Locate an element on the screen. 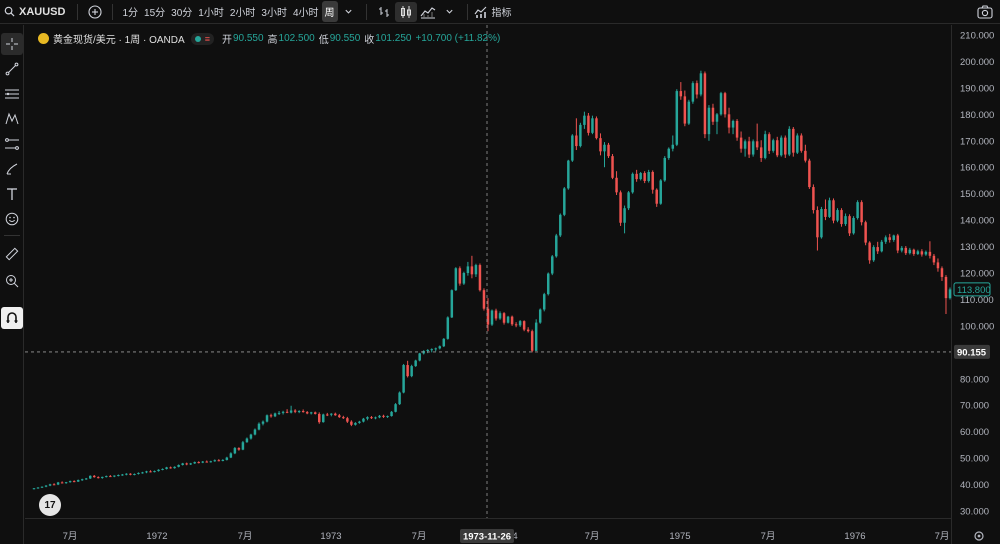 The image size is (1000, 544). price-tick-label: 30.000 is located at coordinates (974, 512).